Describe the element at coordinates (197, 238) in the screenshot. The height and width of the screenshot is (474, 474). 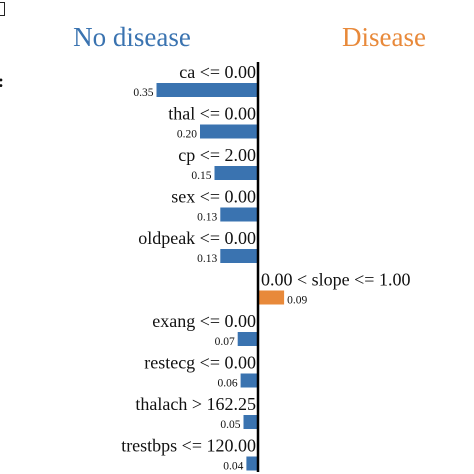
I see `feature-label-4: oldpeak <= 0.00` at that location.